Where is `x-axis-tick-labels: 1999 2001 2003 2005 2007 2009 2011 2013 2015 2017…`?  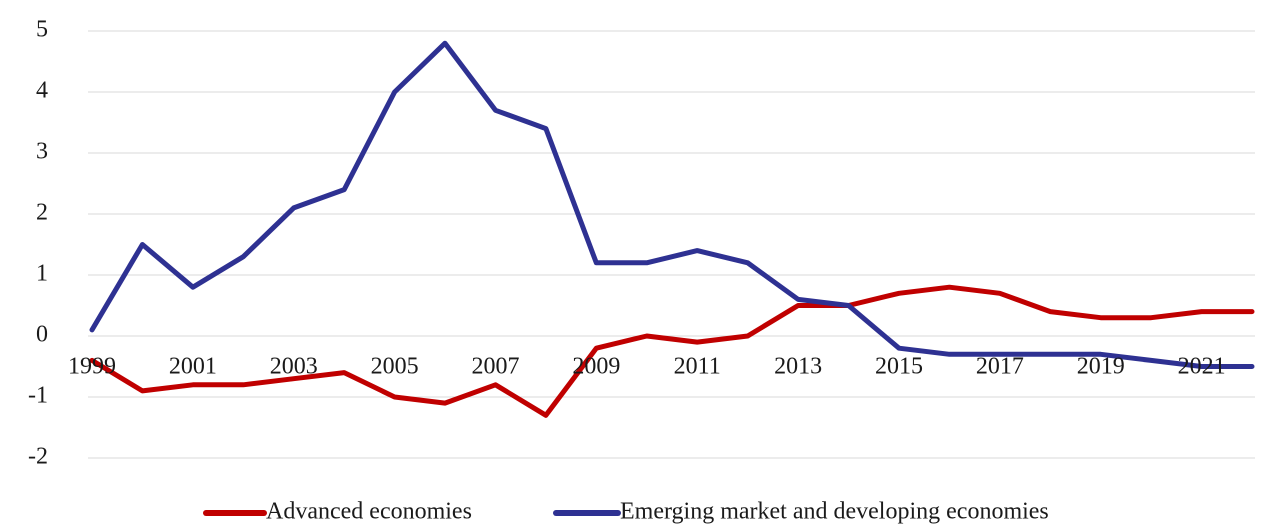
x-axis-tick-labels: 1999 2001 2003 2005 2007 2009 2011 2013 2015 2017… is located at coordinates (647, 367).